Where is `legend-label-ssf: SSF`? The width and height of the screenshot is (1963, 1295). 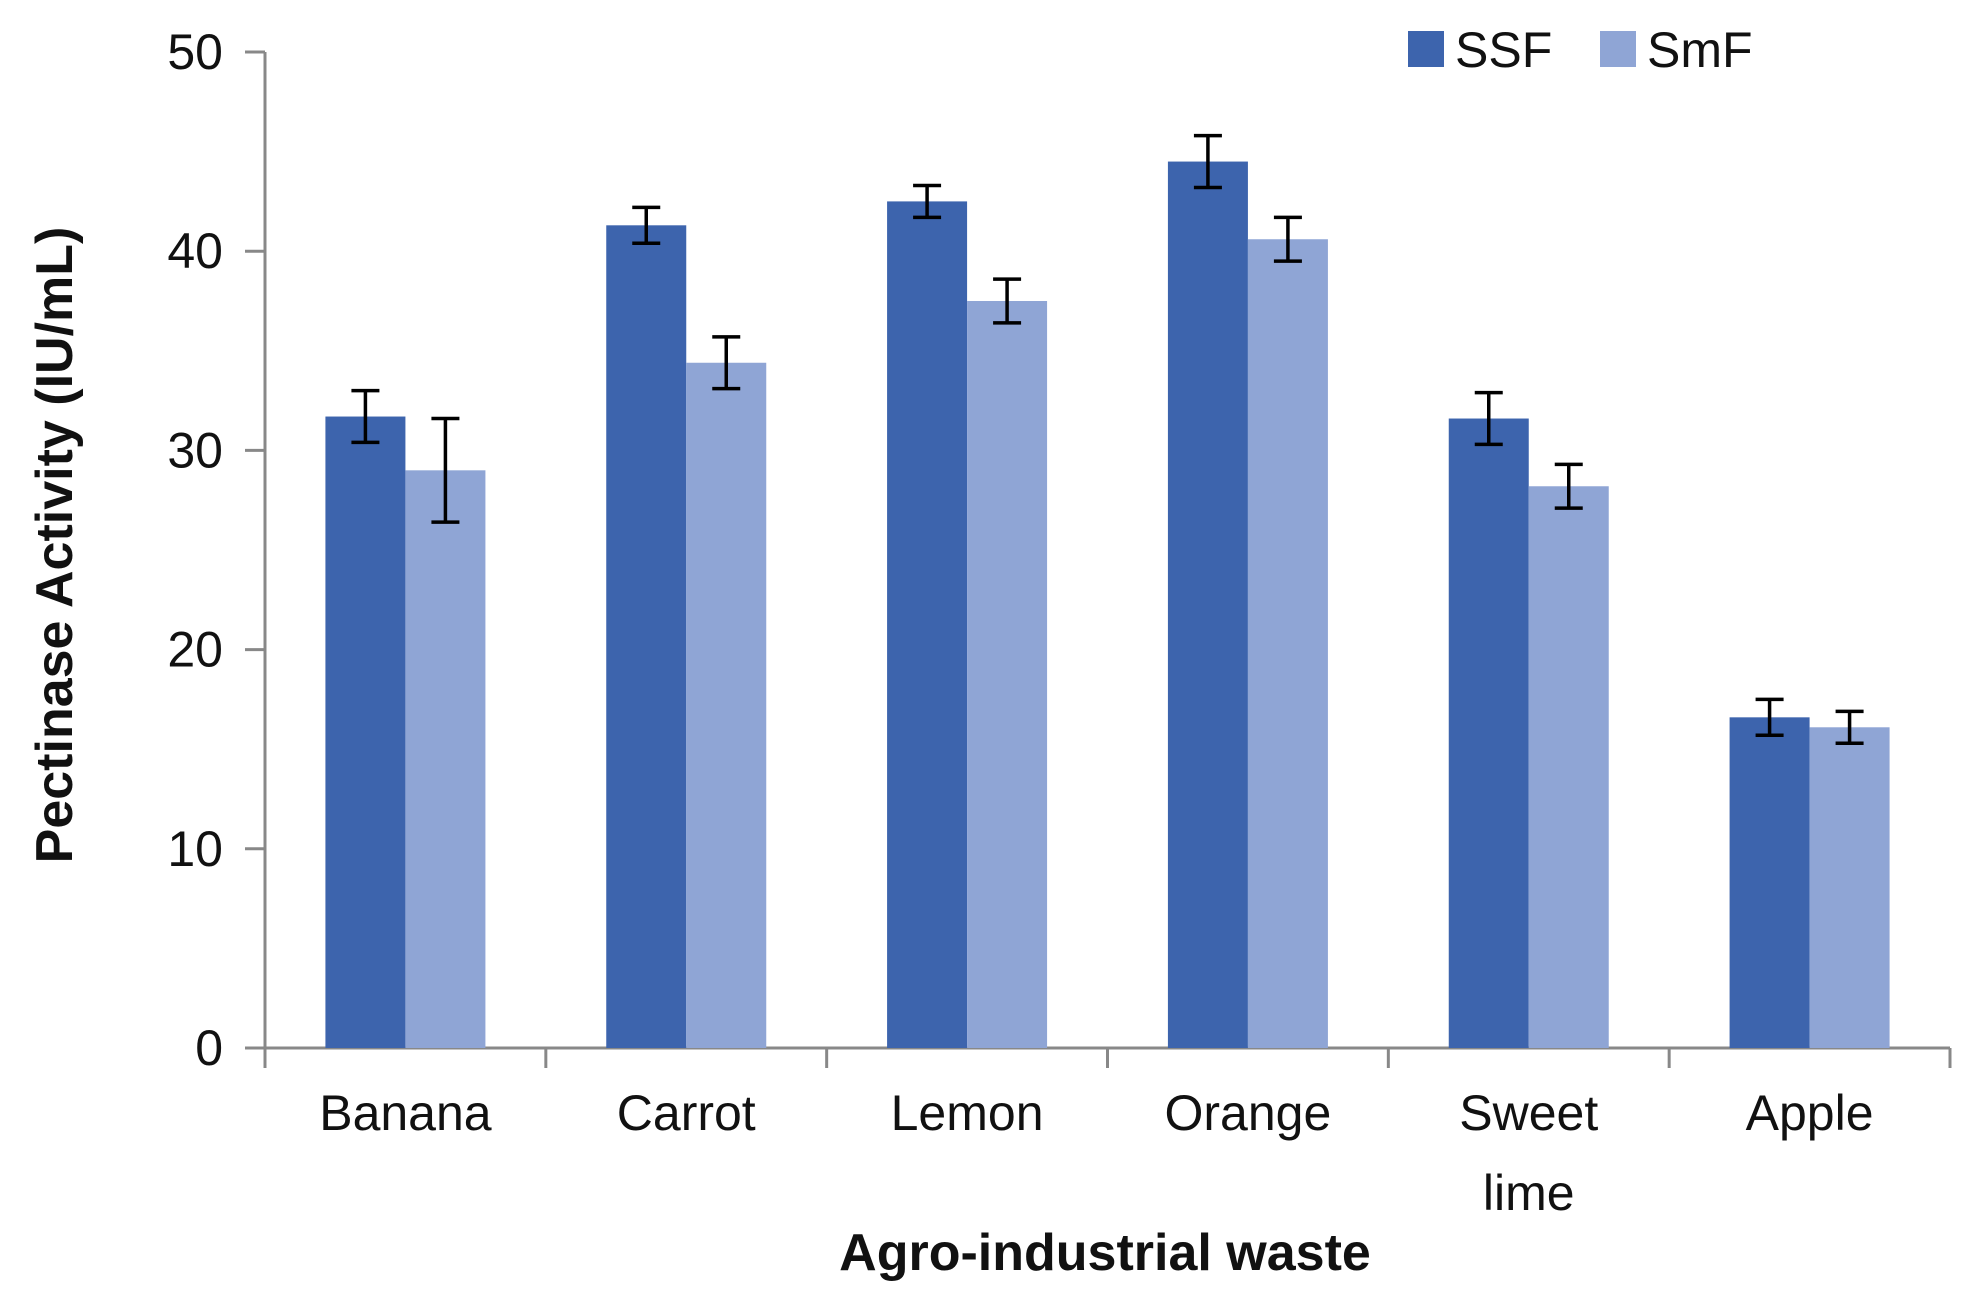
legend-label-ssf: SSF is located at coordinates (1503, 50).